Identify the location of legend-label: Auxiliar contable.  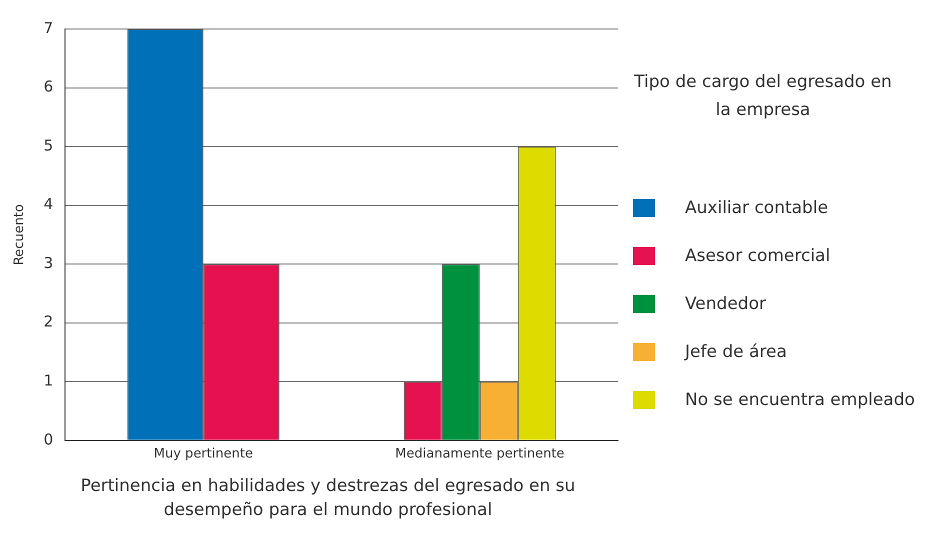
(756, 208).